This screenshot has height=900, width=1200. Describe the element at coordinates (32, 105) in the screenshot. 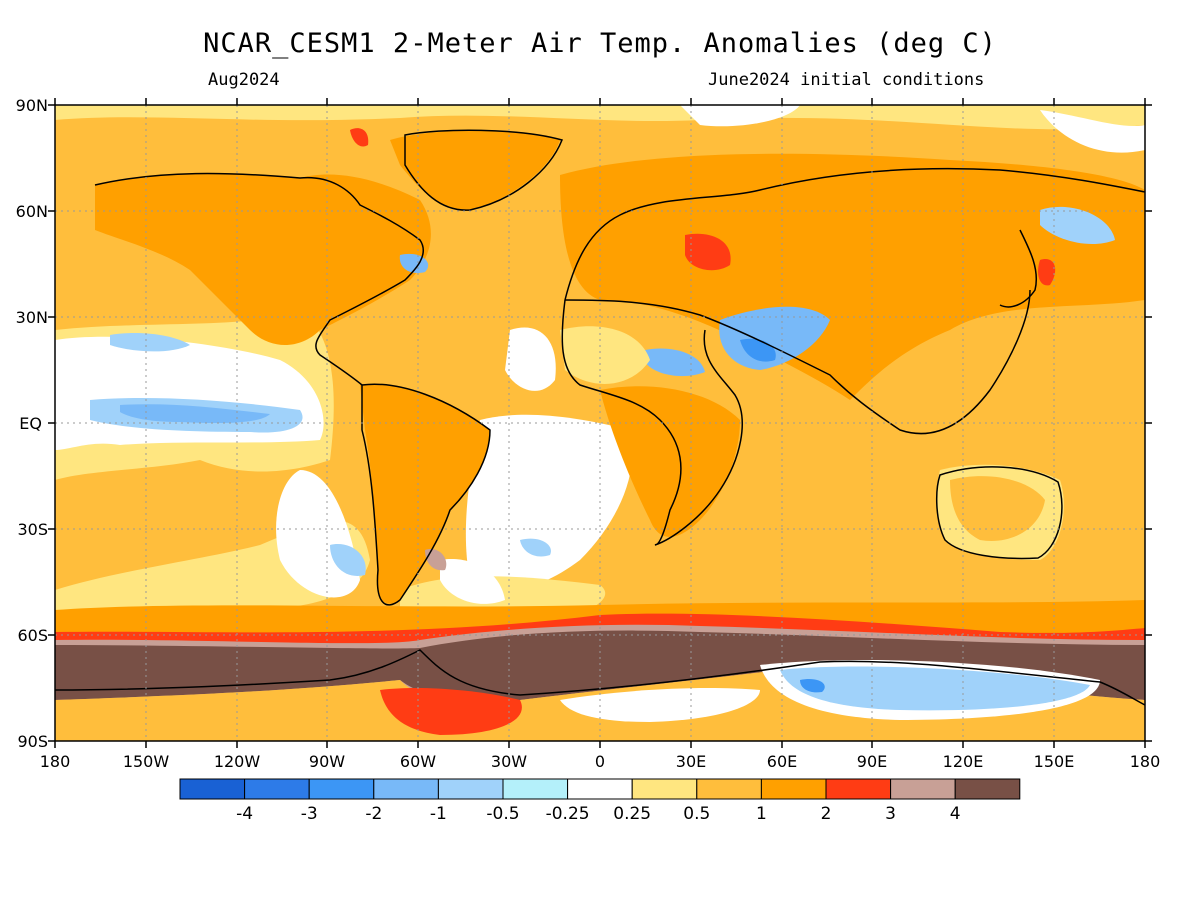

I see `lat-label: 90N` at that location.